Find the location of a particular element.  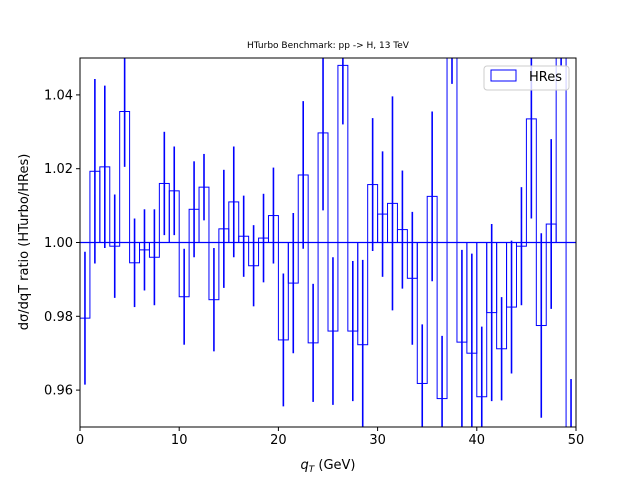

chart-title: HTurbo Benchmark: pp -> H, 13 TeV is located at coordinates (328, 46).